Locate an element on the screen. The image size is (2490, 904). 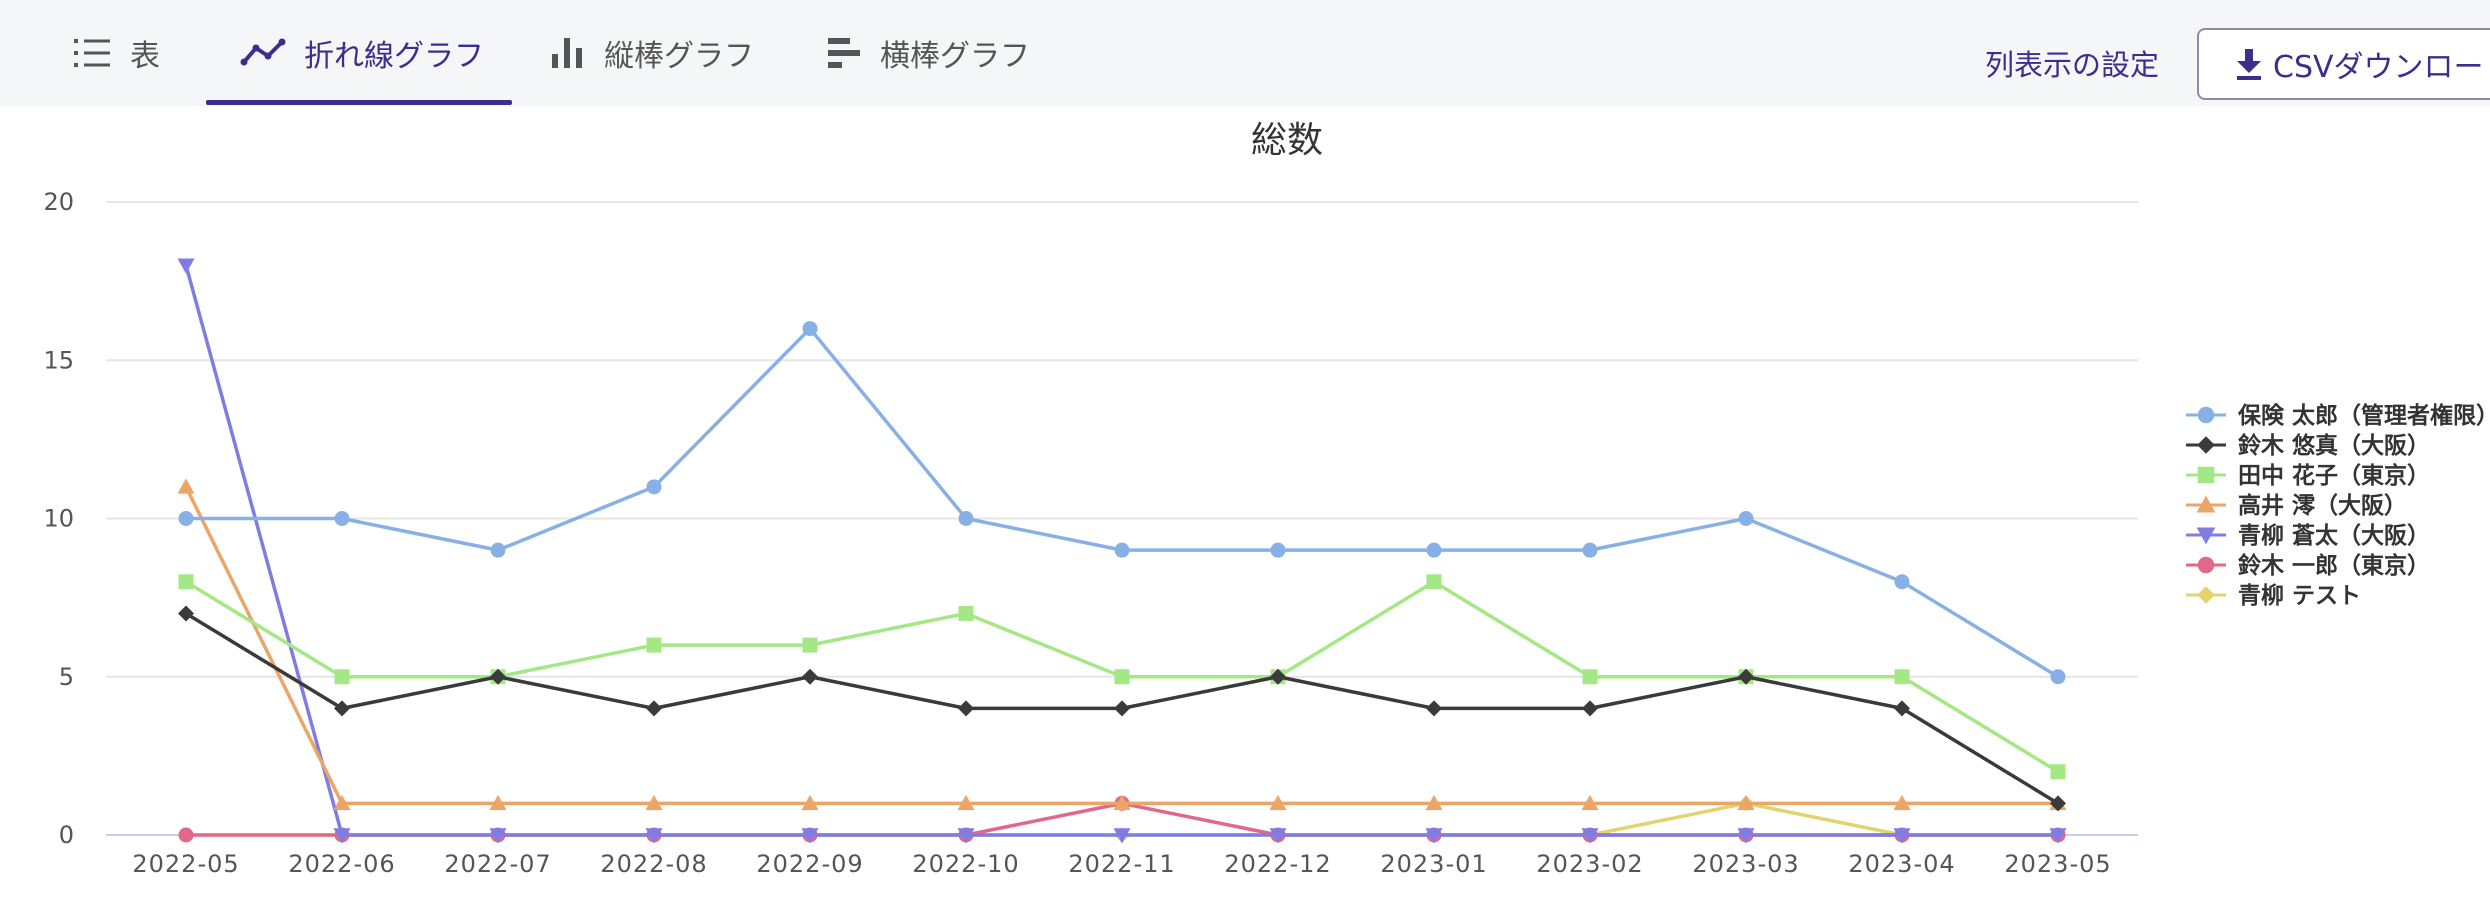
legend-item: 高井 澪（大阪） is located at coordinates (2296, 505).